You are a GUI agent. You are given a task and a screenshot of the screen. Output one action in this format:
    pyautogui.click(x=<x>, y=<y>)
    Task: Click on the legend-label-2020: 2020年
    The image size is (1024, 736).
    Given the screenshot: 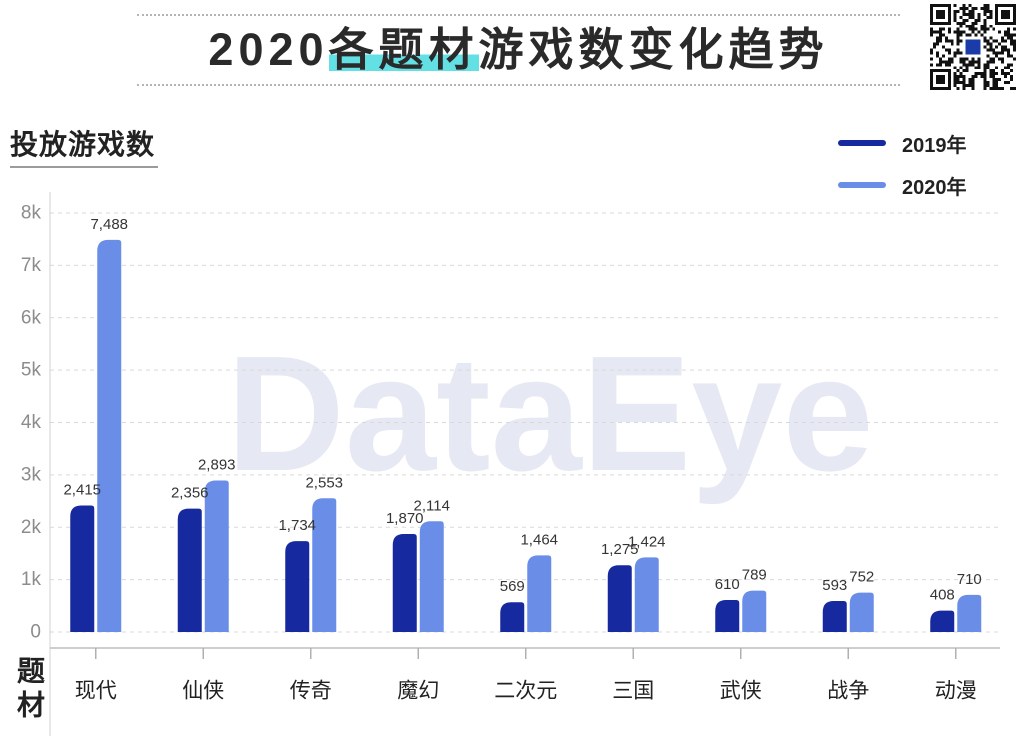 What is the action you would take?
    pyautogui.click(x=934, y=187)
    